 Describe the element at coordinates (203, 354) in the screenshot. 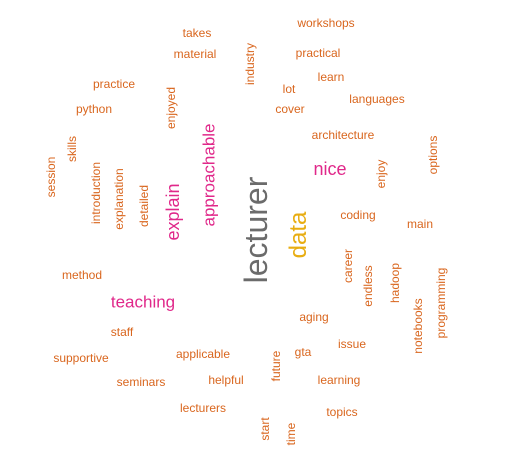

I see `word-applicable: applicable` at that location.